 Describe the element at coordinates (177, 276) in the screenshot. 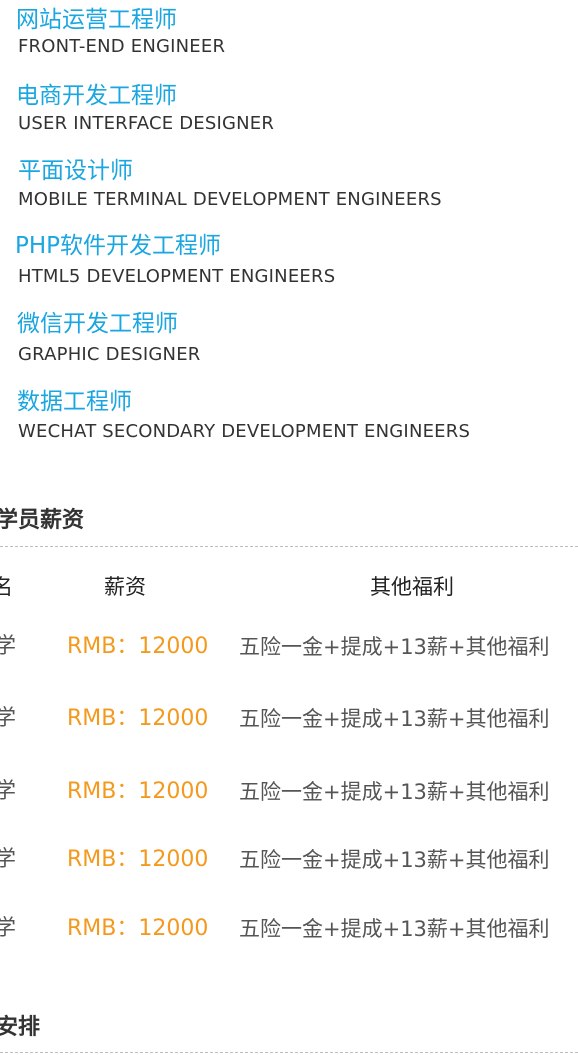

I see `job-subtitle: HTML5 DEVELOPMENT ENGINEERS` at that location.